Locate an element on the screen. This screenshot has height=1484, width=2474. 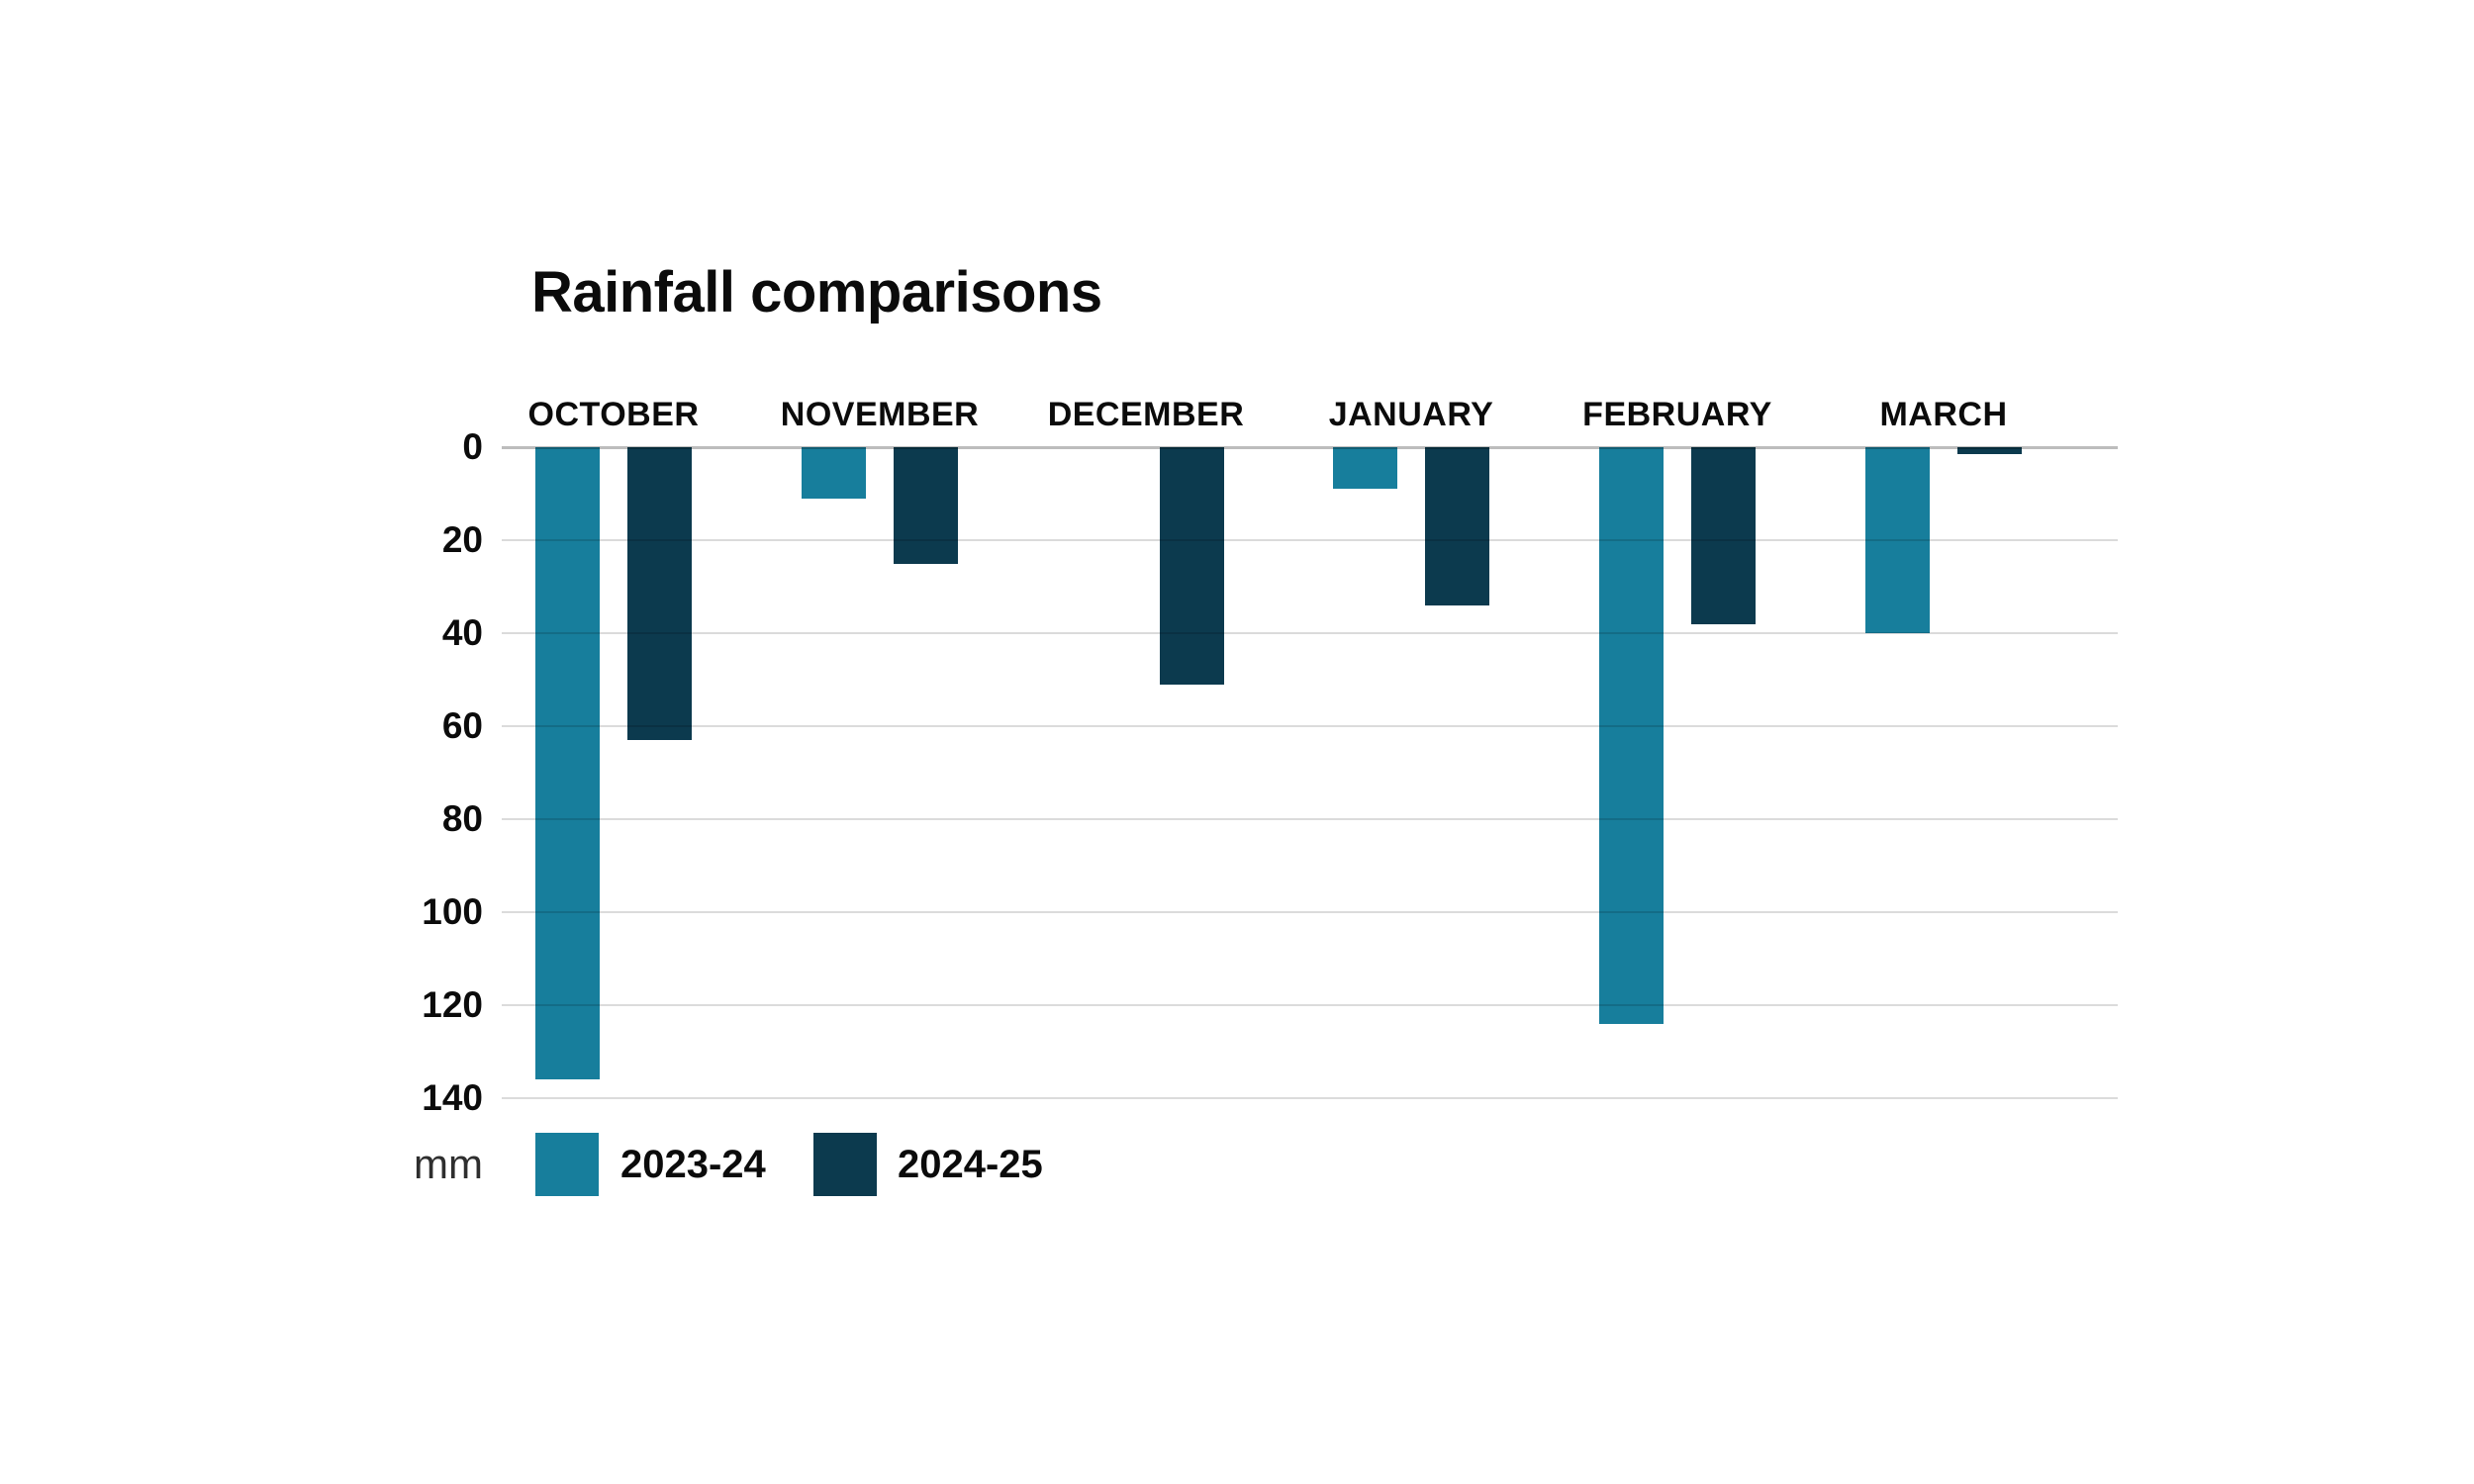
y-tick-label-60: 60 is located at coordinates (462, 725).